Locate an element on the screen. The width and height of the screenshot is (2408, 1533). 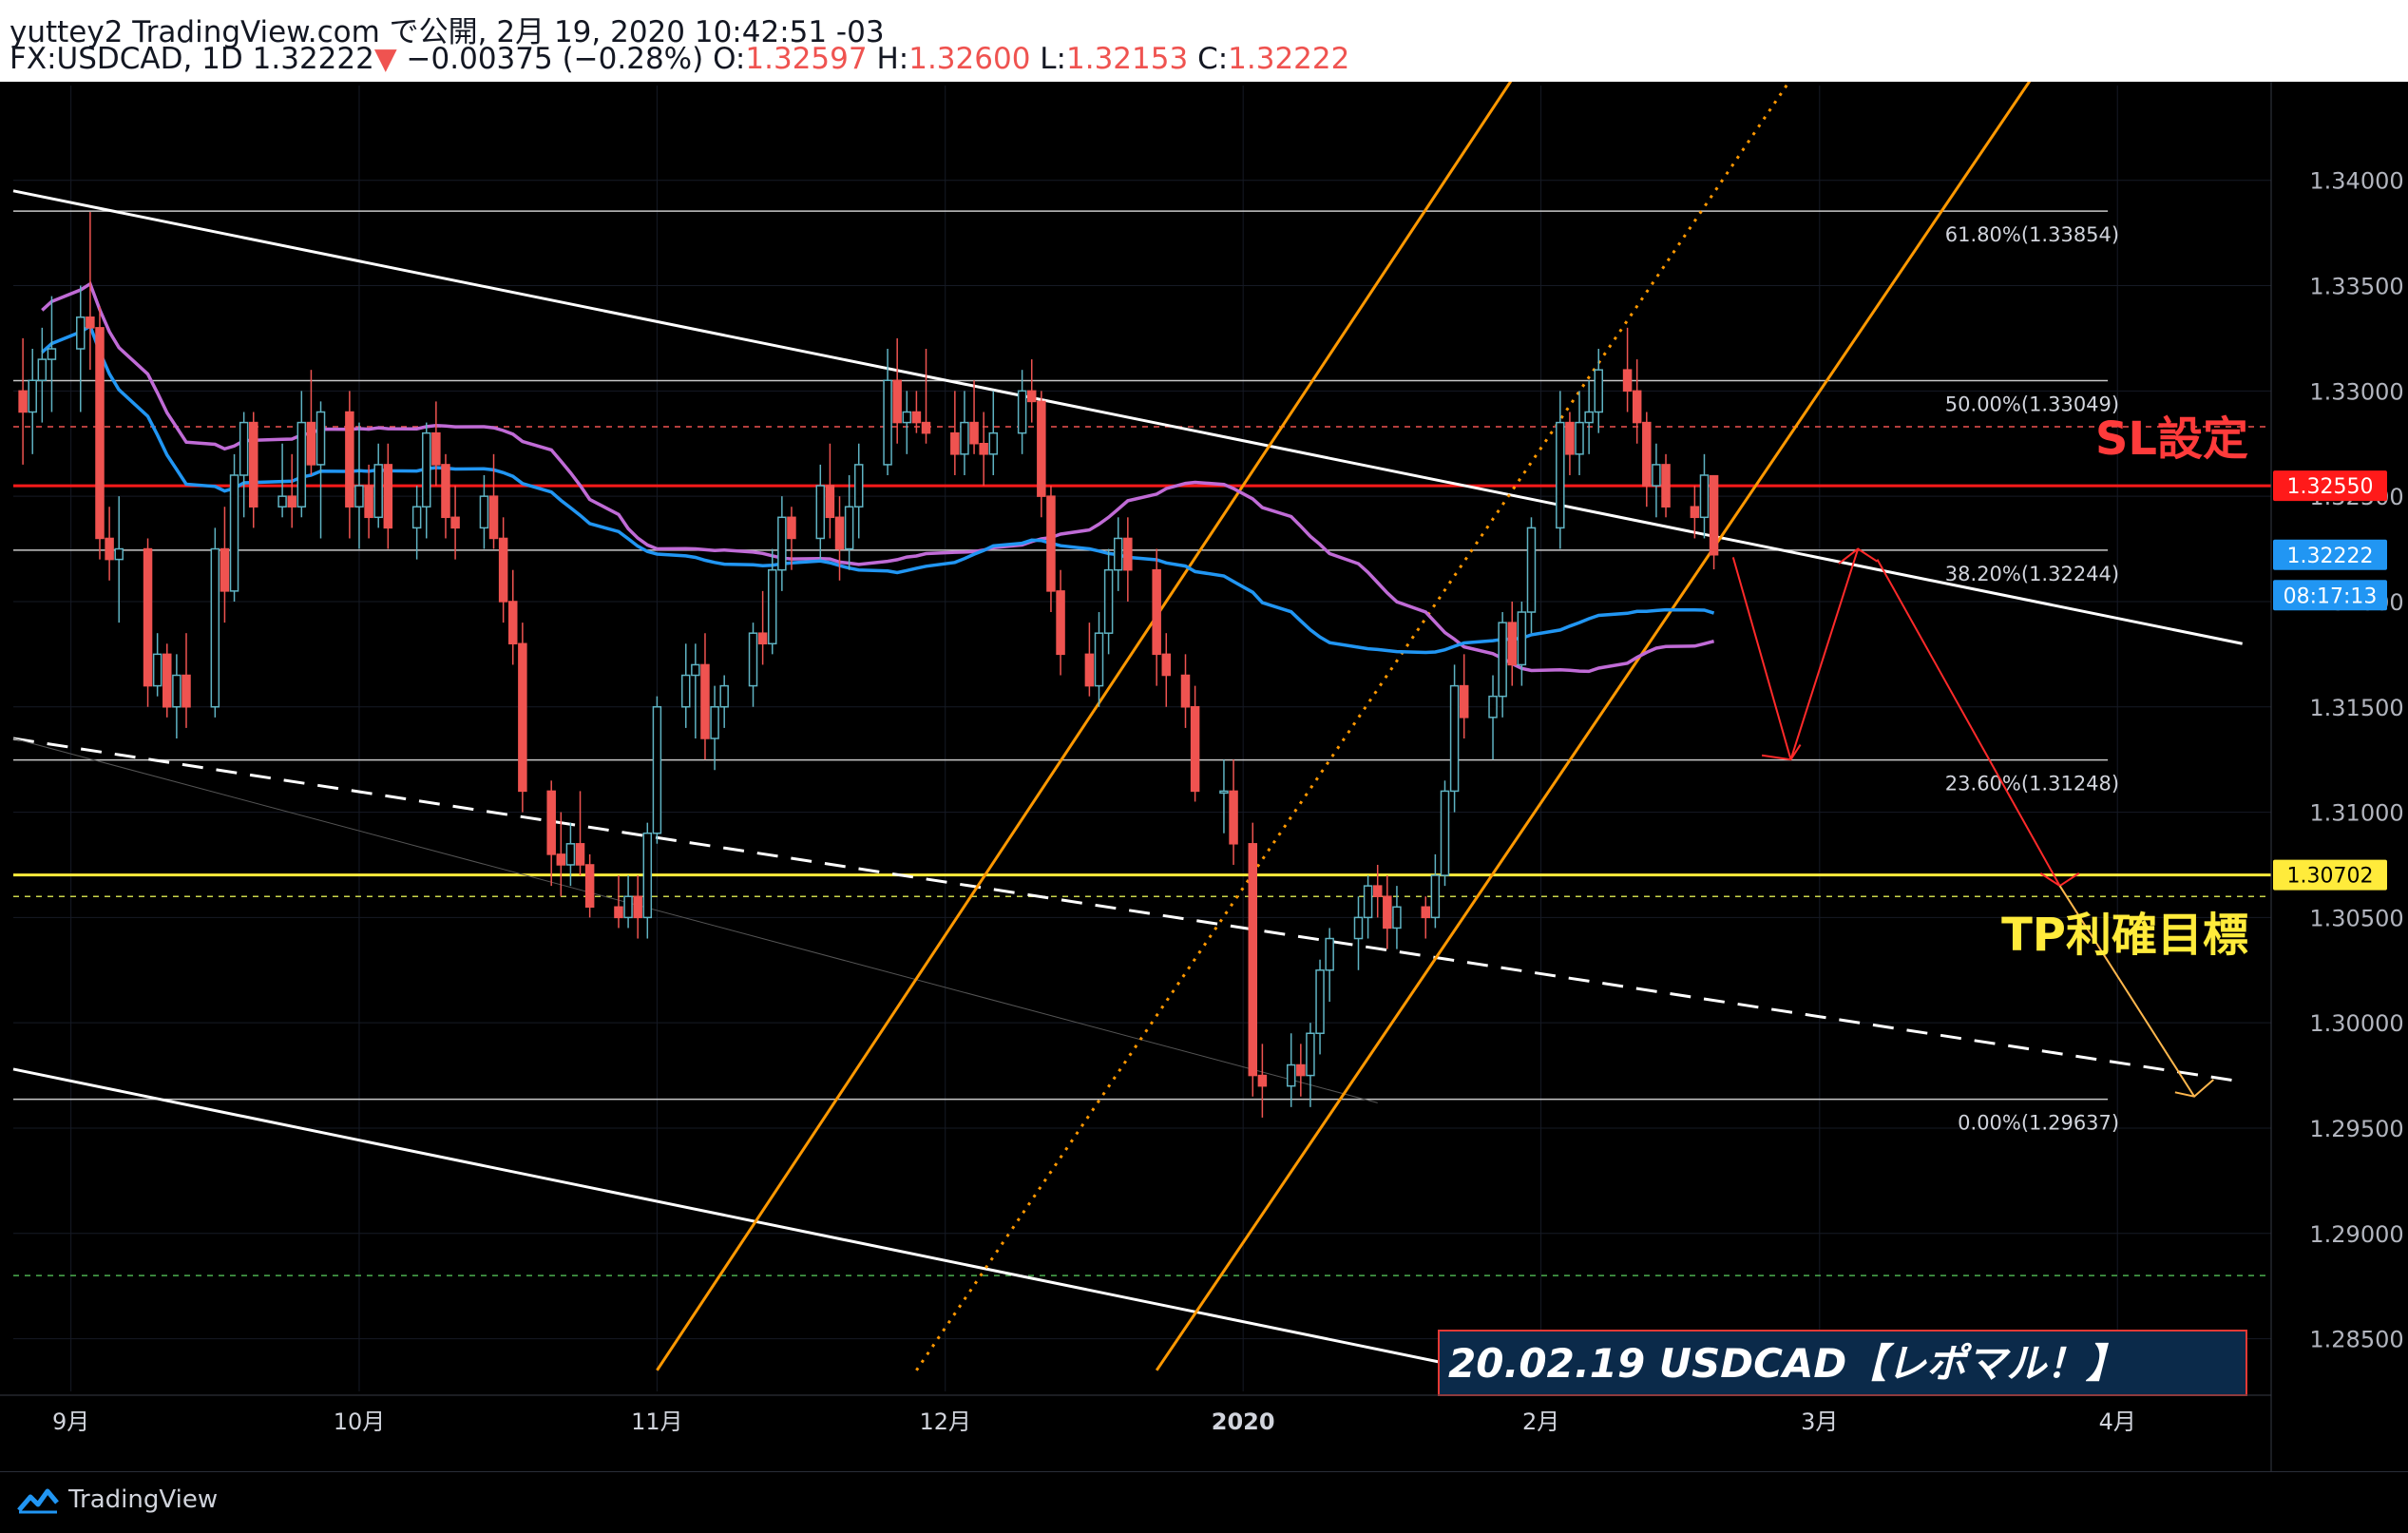
thin-gray-line is located at coordinates (695, 920).